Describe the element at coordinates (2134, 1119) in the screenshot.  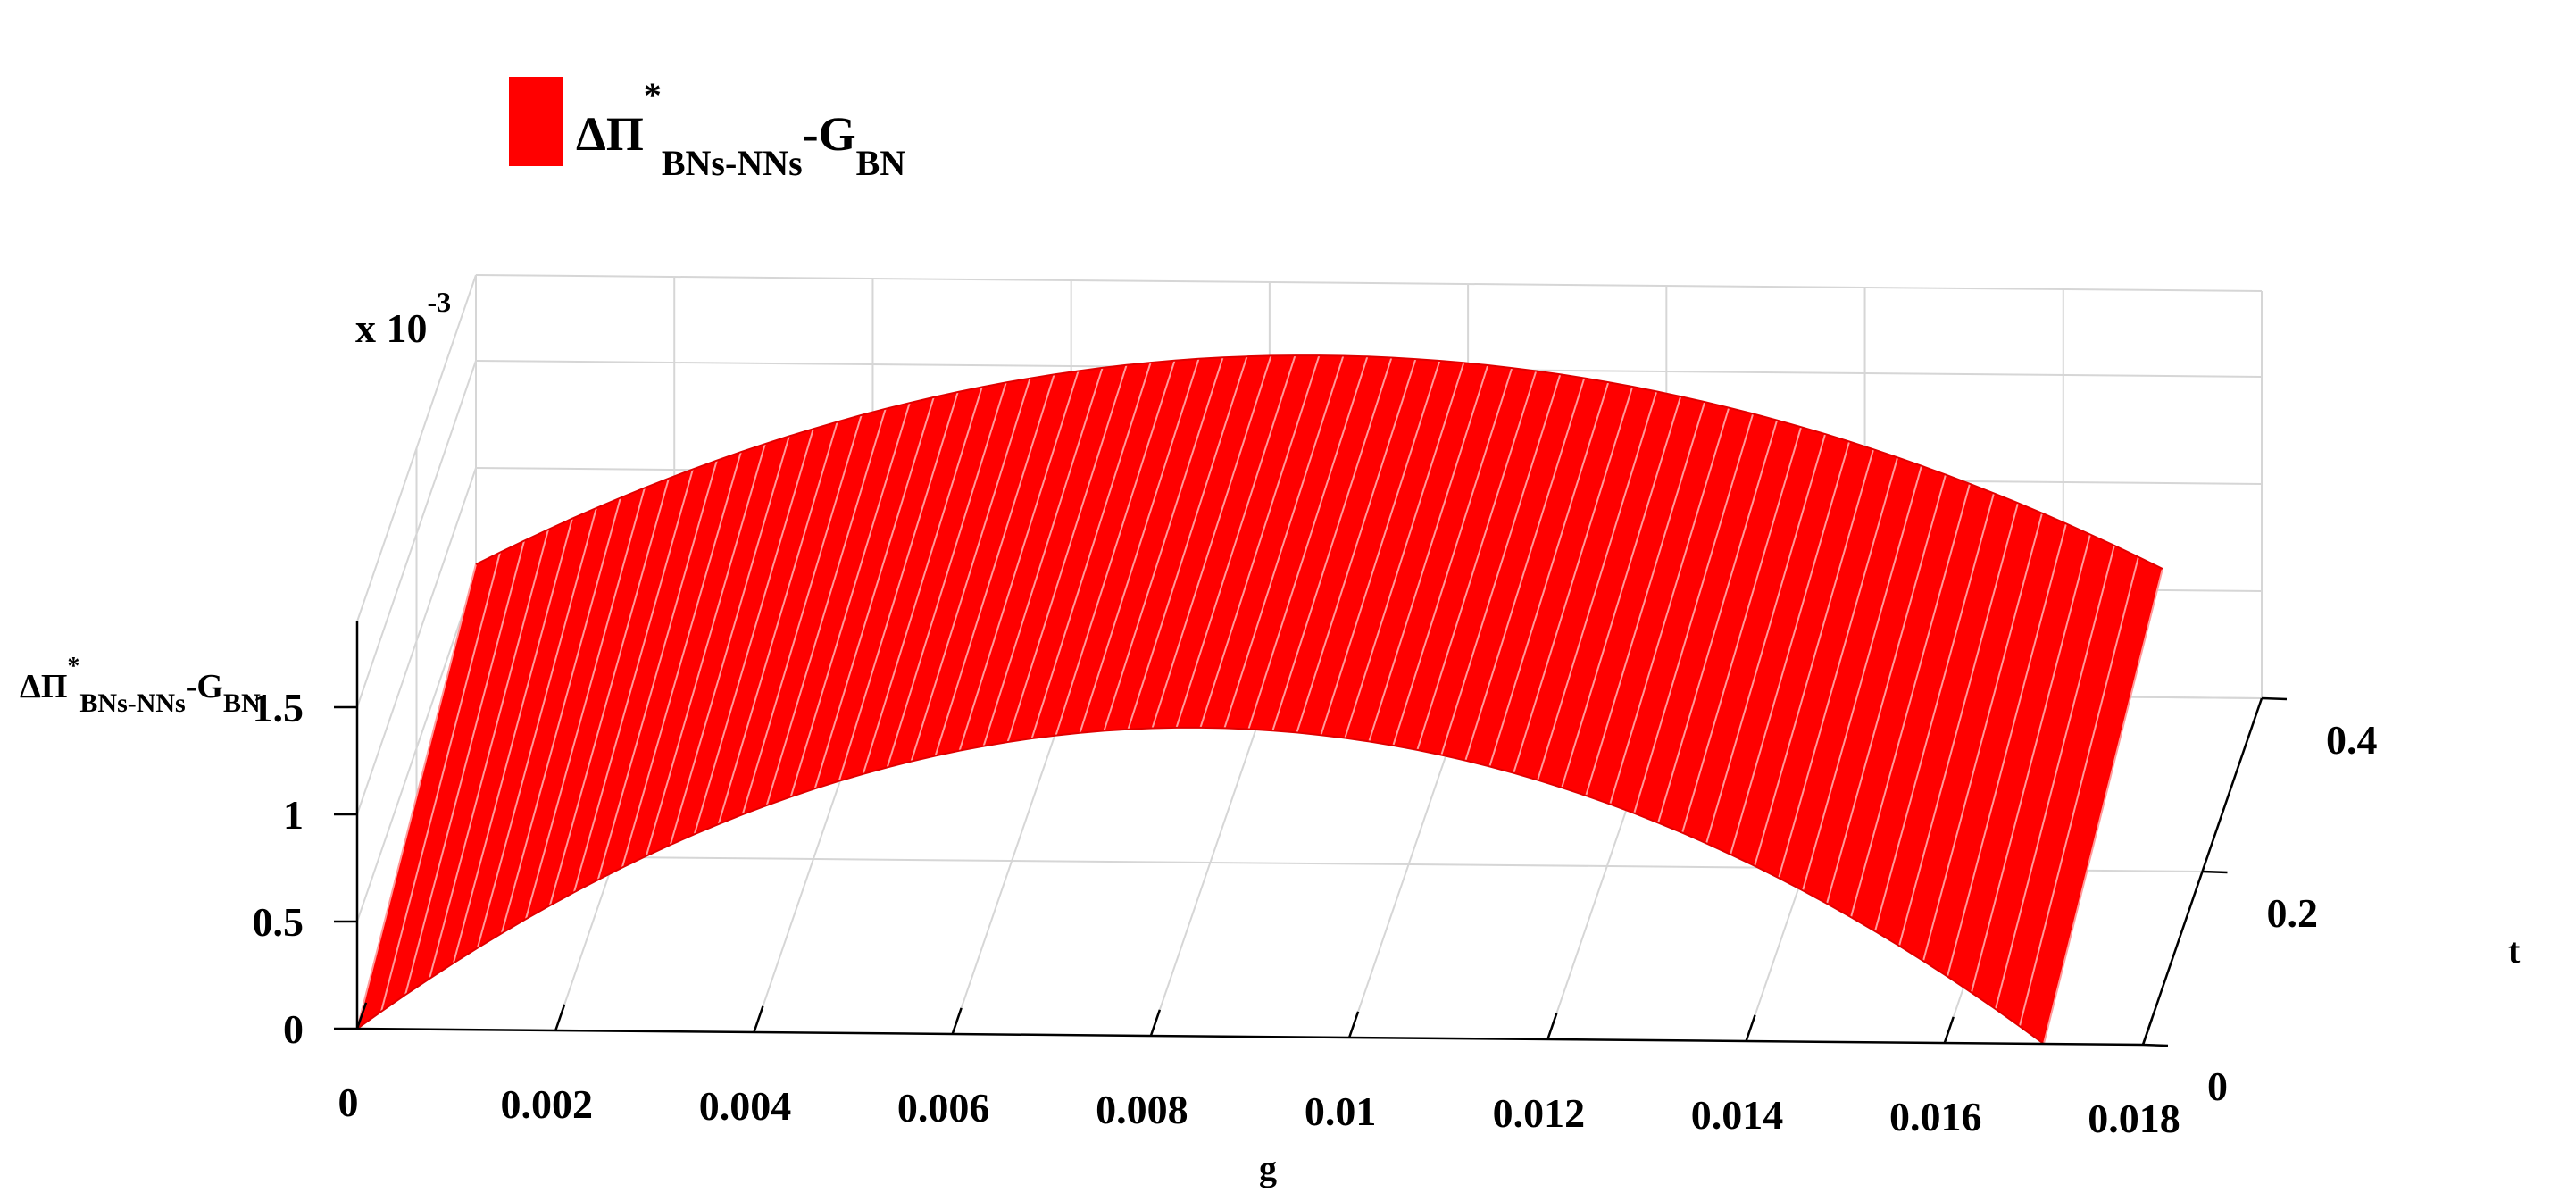
I see `x-tick-label: 0.018` at that location.